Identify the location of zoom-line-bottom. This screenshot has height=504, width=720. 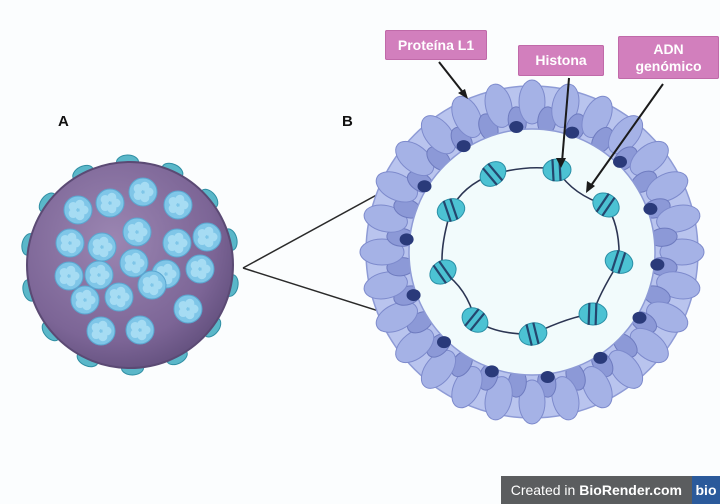
(312, 290).